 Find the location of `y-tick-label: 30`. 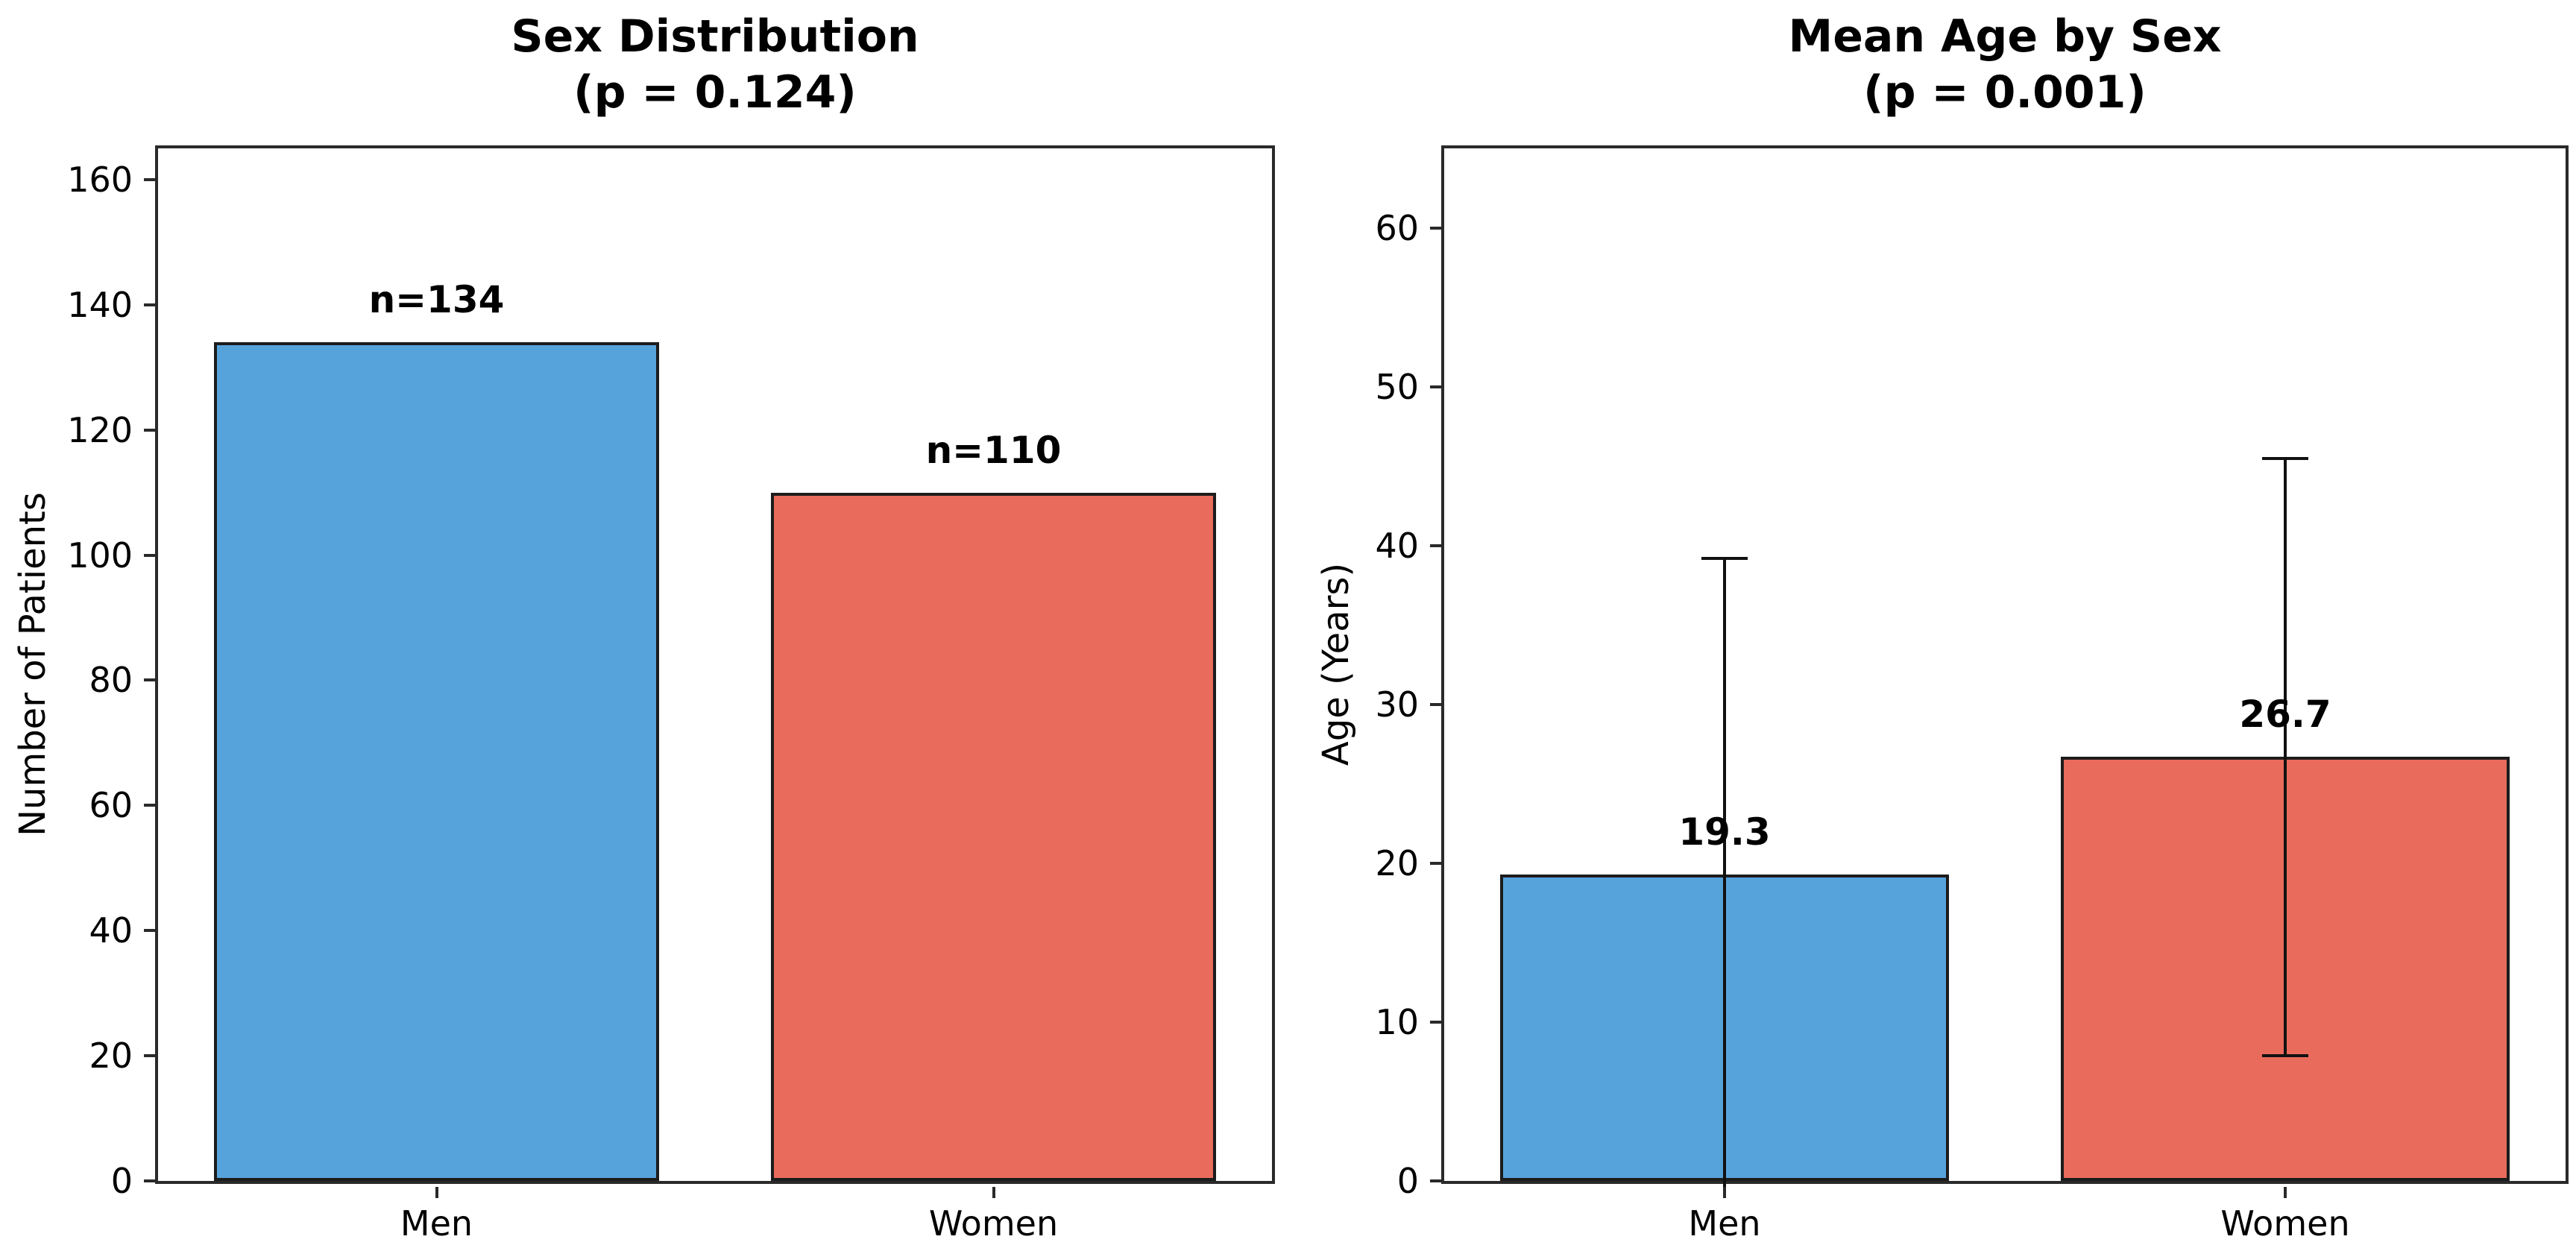

y-tick-label: 30 is located at coordinates (1397, 704).